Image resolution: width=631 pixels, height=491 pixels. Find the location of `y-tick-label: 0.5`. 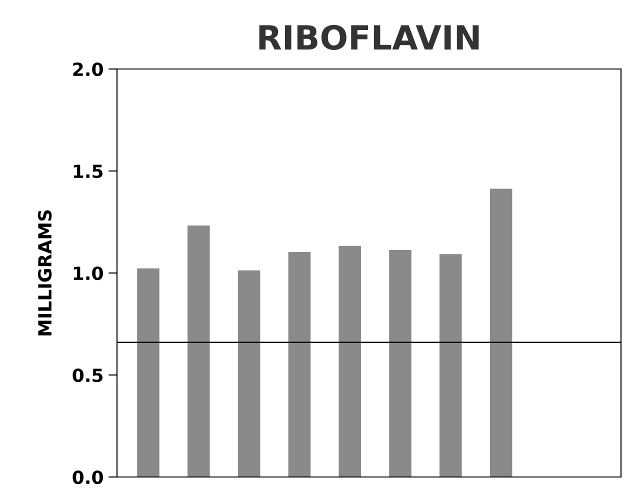

y-tick-label: 0.5 is located at coordinates (87, 375).